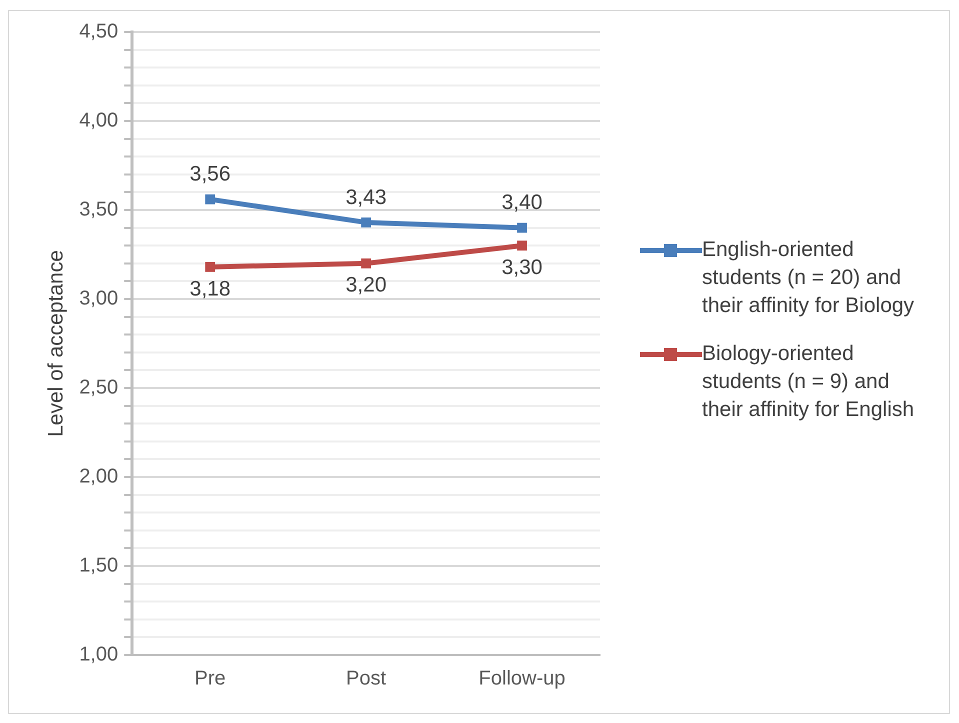 The image size is (959, 723). What do you see at coordinates (210, 174) in the screenshot?
I see `data-label: 3,56` at bounding box center [210, 174].